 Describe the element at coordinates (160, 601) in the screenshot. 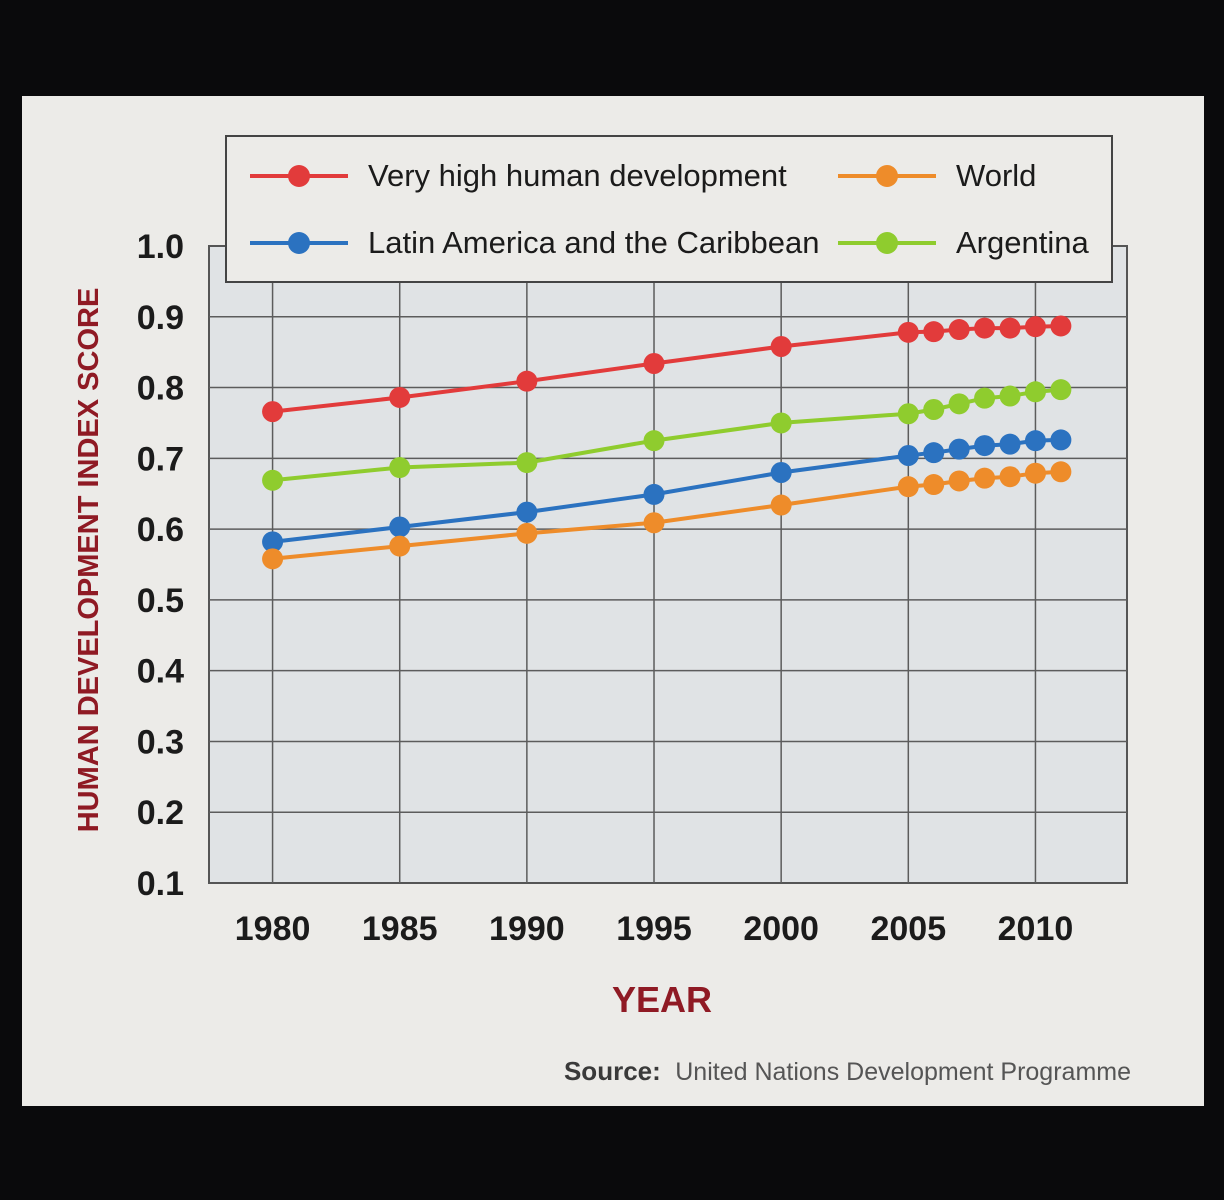

I see `y-tick-label: 0.5` at that location.